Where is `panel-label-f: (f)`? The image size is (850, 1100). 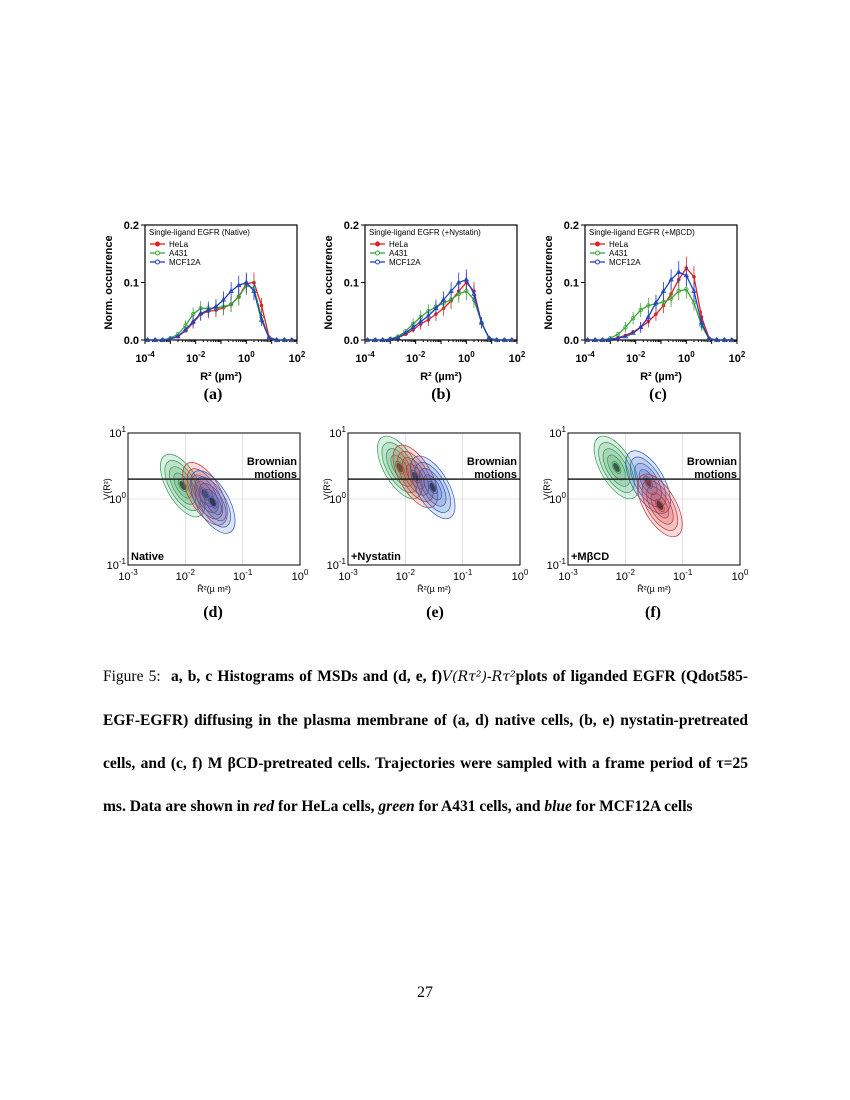
panel-label-f: (f) is located at coordinates (653, 612).